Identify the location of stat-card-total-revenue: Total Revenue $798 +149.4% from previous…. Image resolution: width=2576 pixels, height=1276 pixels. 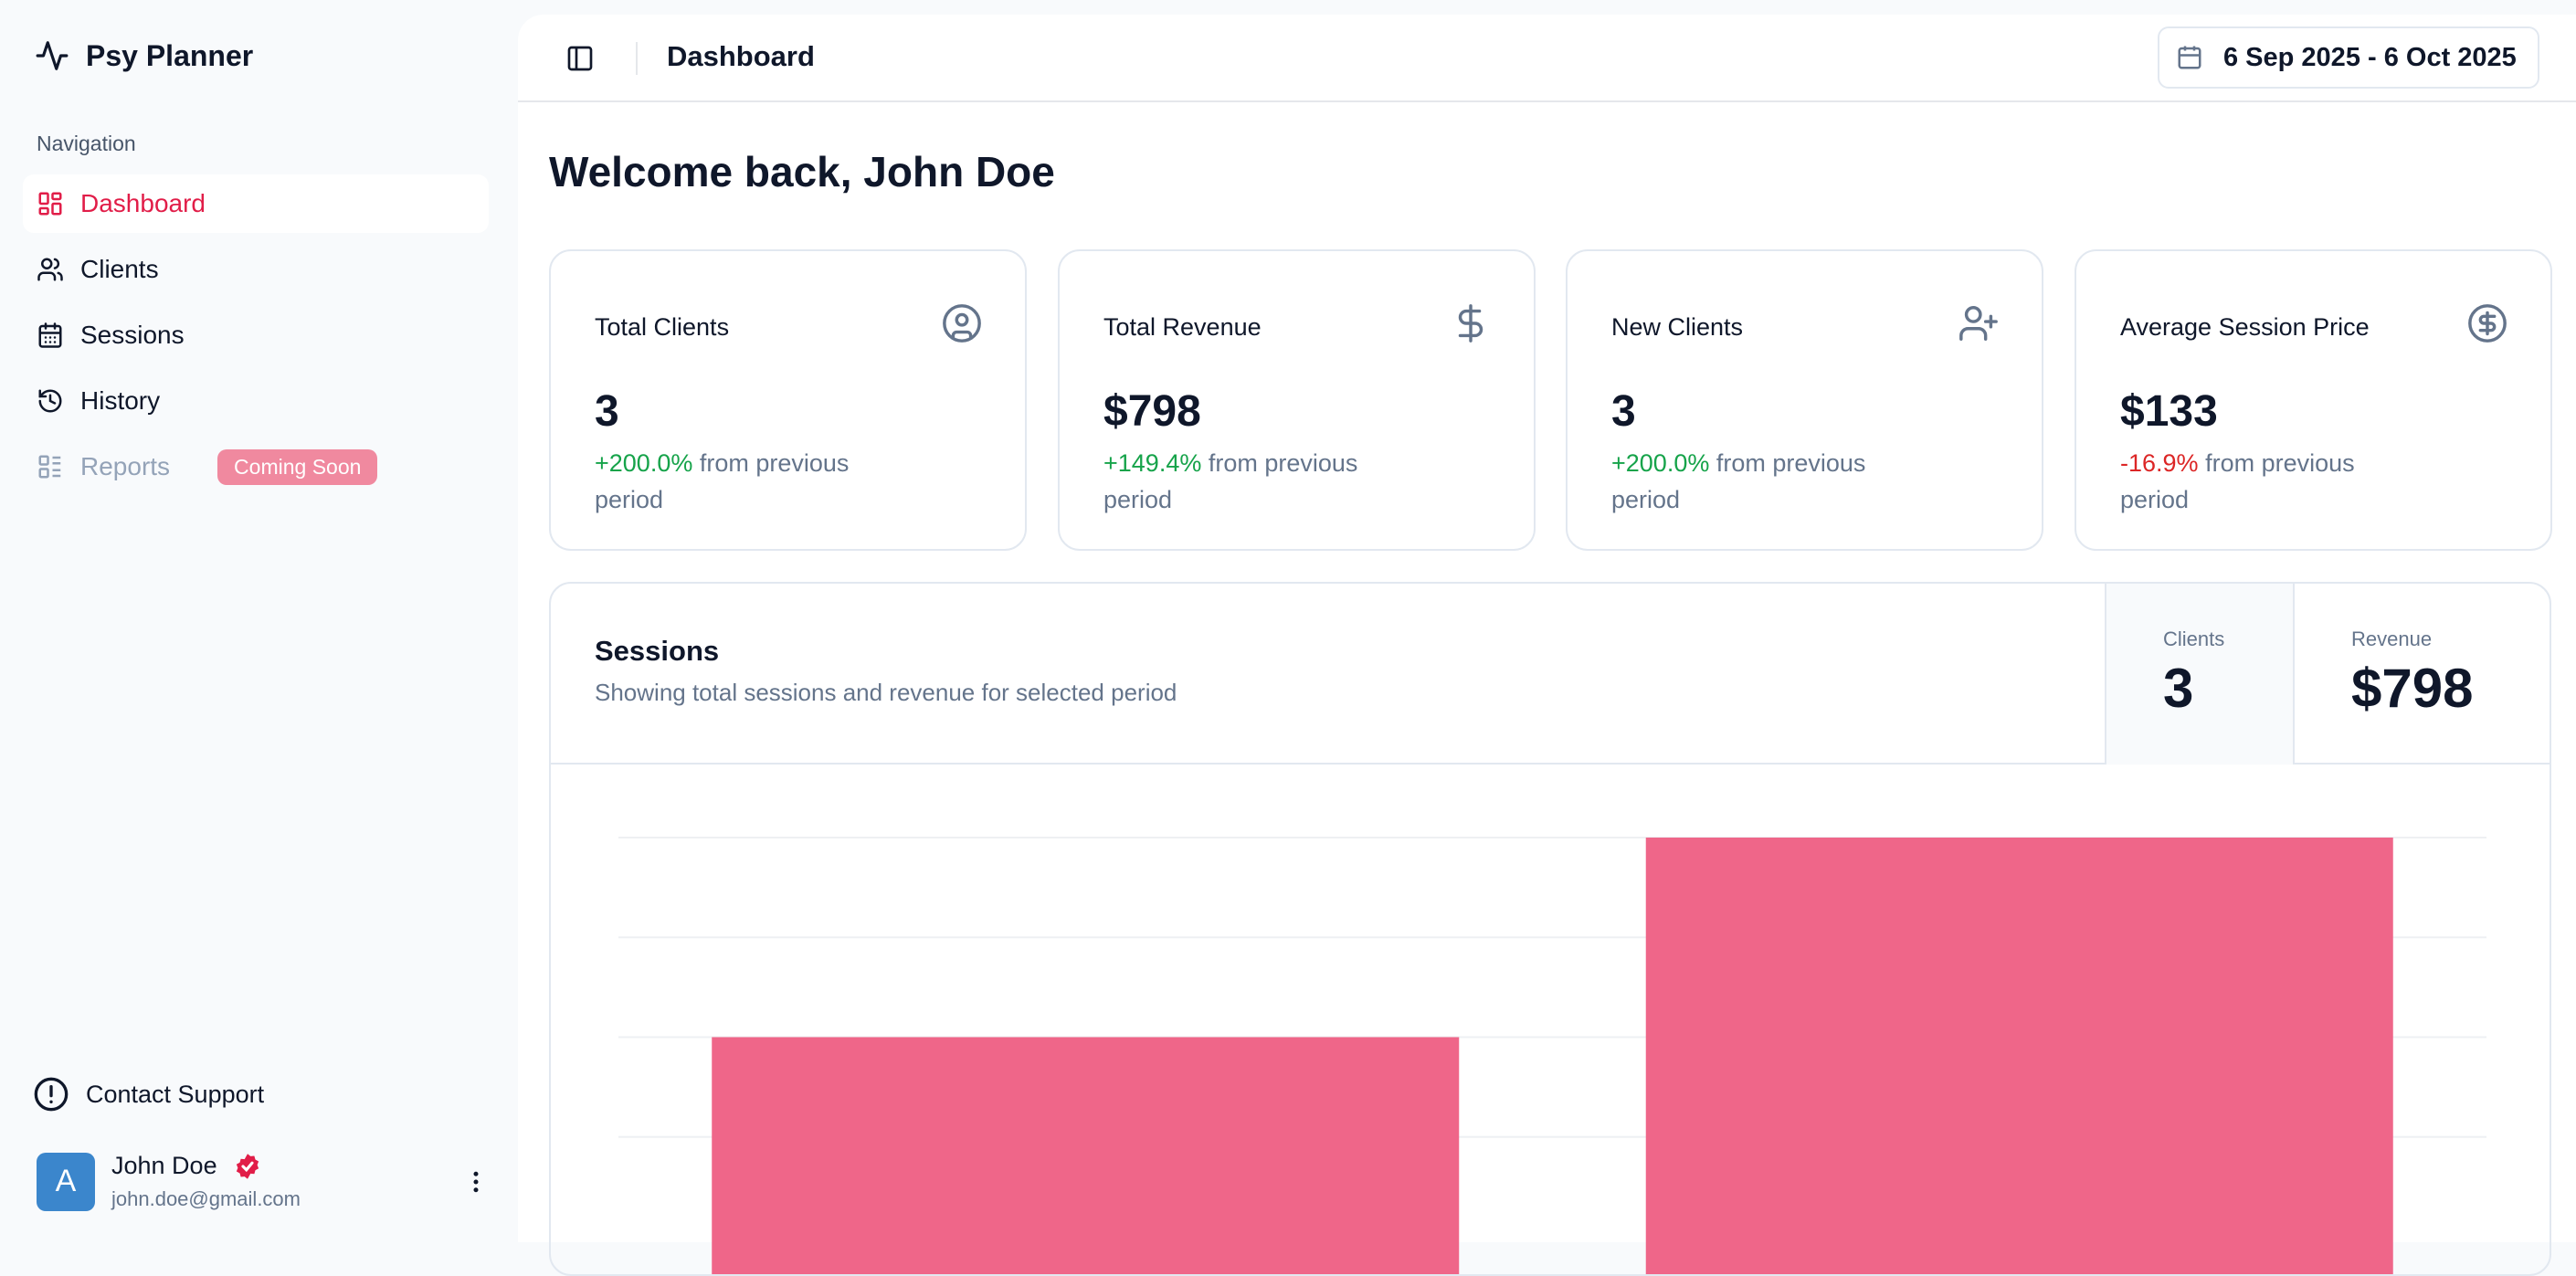
(1297, 400).